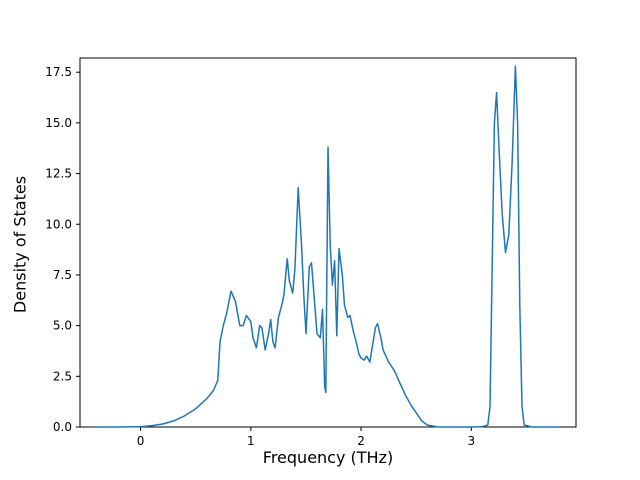 This screenshot has height=480, width=640. What do you see at coordinates (328, 457) in the screenshot?
I see `x-axis-label: Frequency (THz)` at bounding box center [328, 457].